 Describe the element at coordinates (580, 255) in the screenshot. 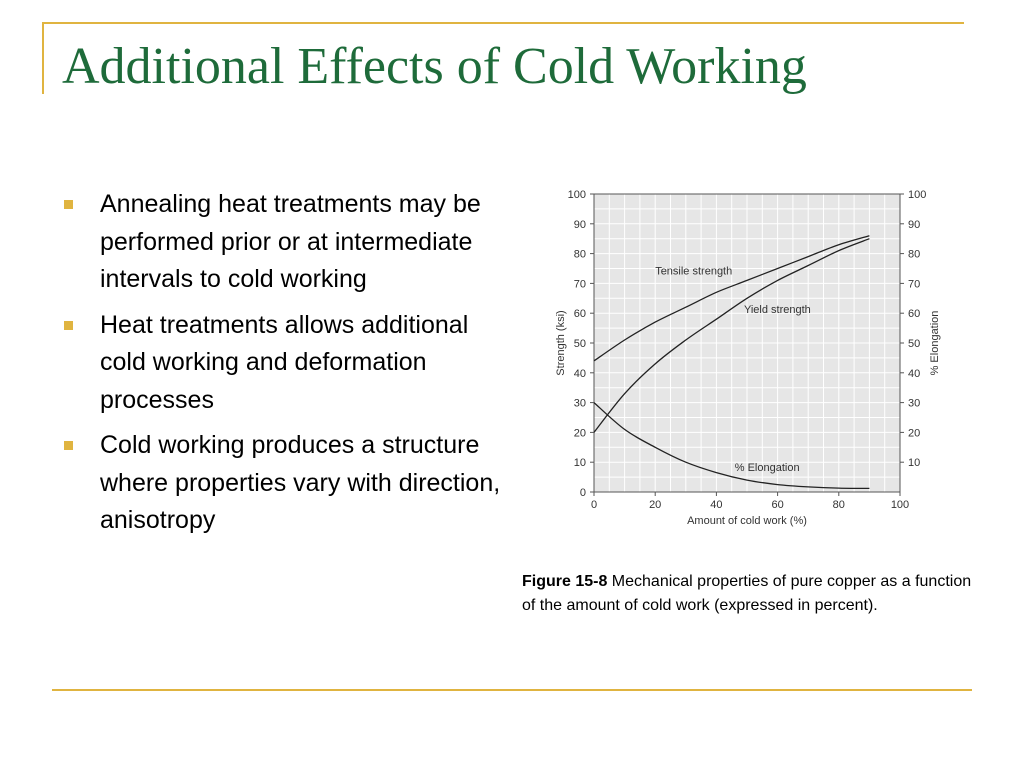

I see `y-tick-label: 80` at that location.